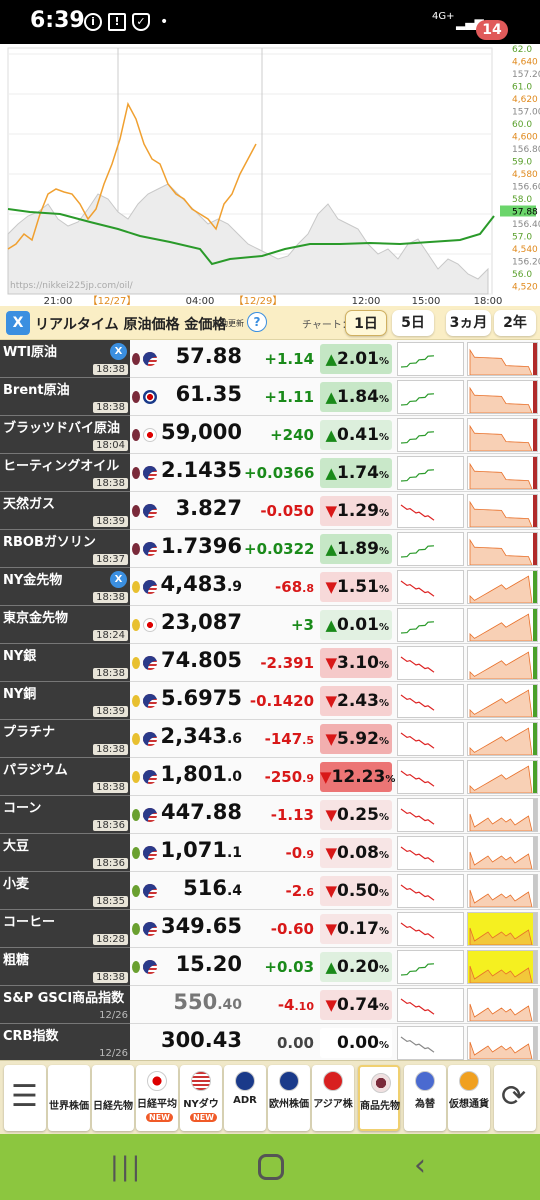 The image size is (540, 1200). Describe the element at coordinates (245, 1098) in the screenshot. I see `nav-item: ADR` at that location.